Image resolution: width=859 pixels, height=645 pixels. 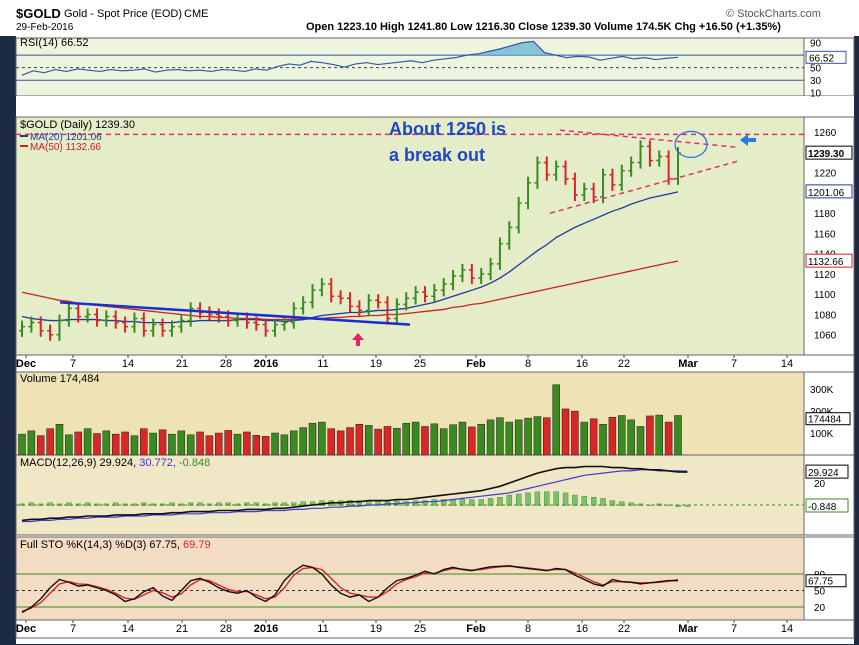 I want to click on ma50-value-box, so click(x=829, y=260).